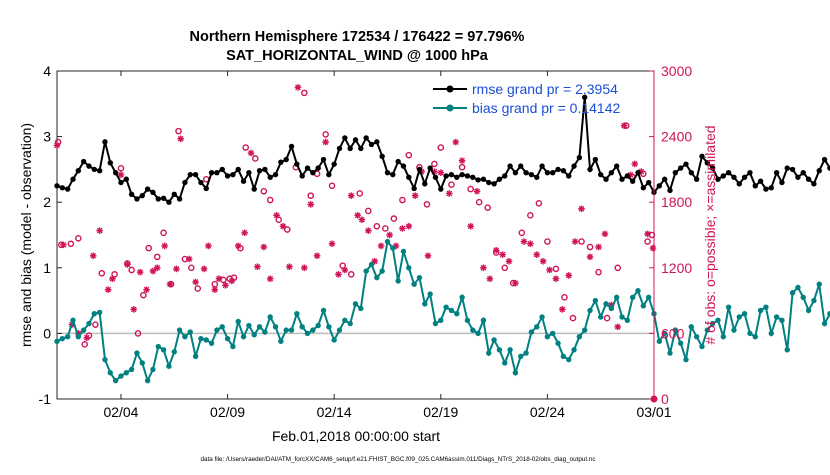 The height and width of the screenshot is (475, 830). I want to click on y-left-tick-label: 1, so click(47, 268).